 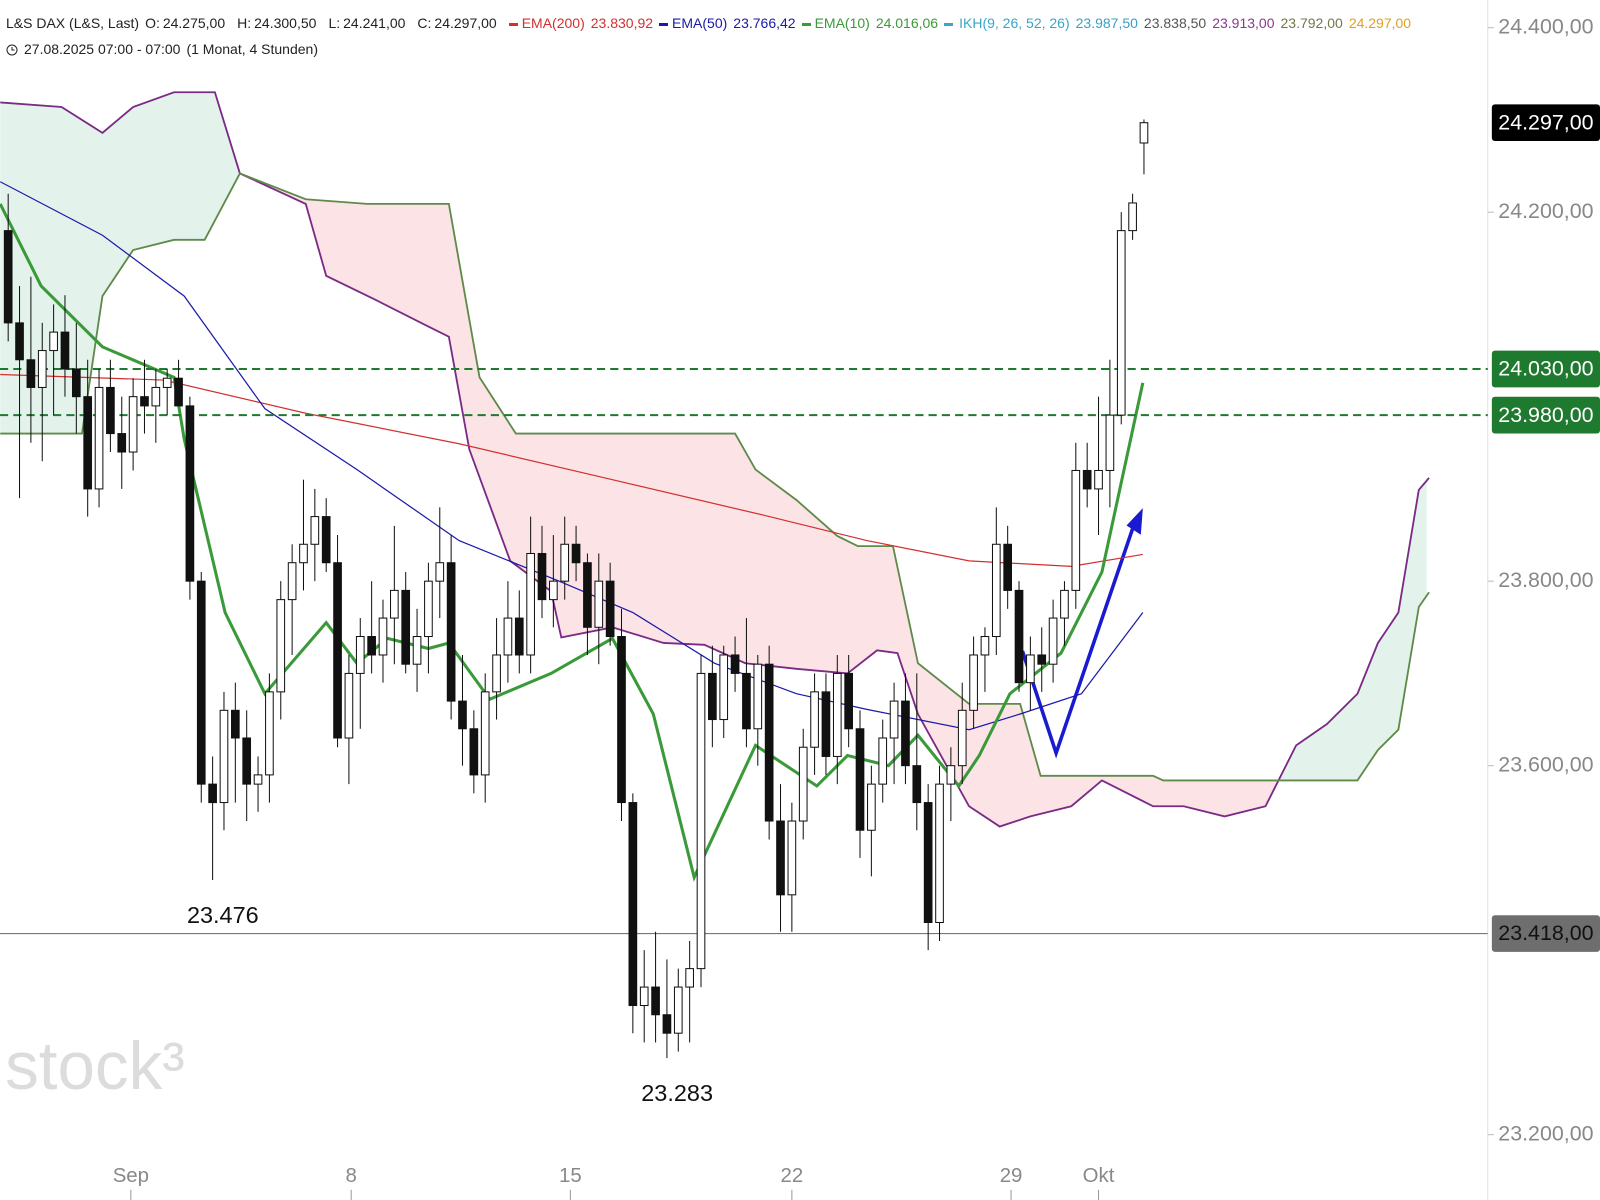 What do you see at coordinates (1011, 1176) in the screenshot?
I see `x-tick-label: 29` at bounding box center [1011, 1176].